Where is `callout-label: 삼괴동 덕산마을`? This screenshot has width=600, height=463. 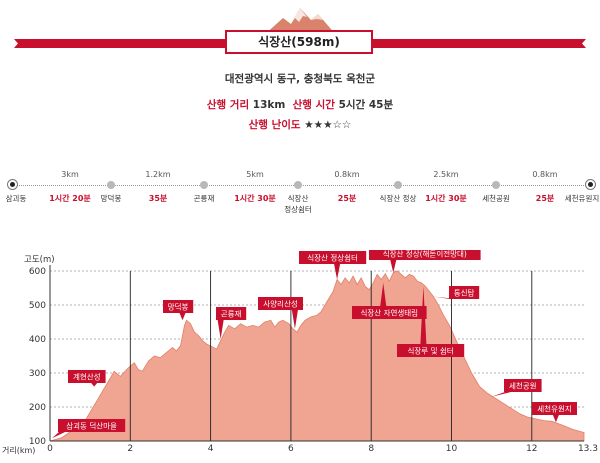
callout-label: 삼괴동 덕산마을 is located at coordinates (91, 426).